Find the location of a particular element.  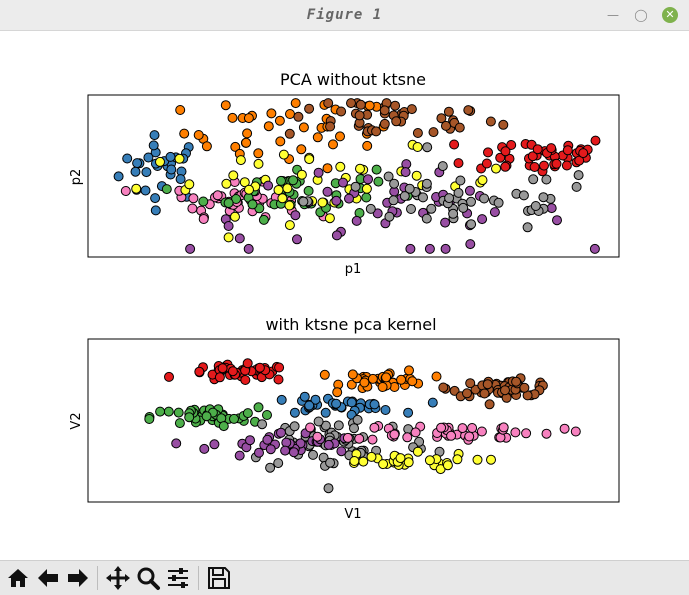

save-icon is located at coordinates (219, 578).